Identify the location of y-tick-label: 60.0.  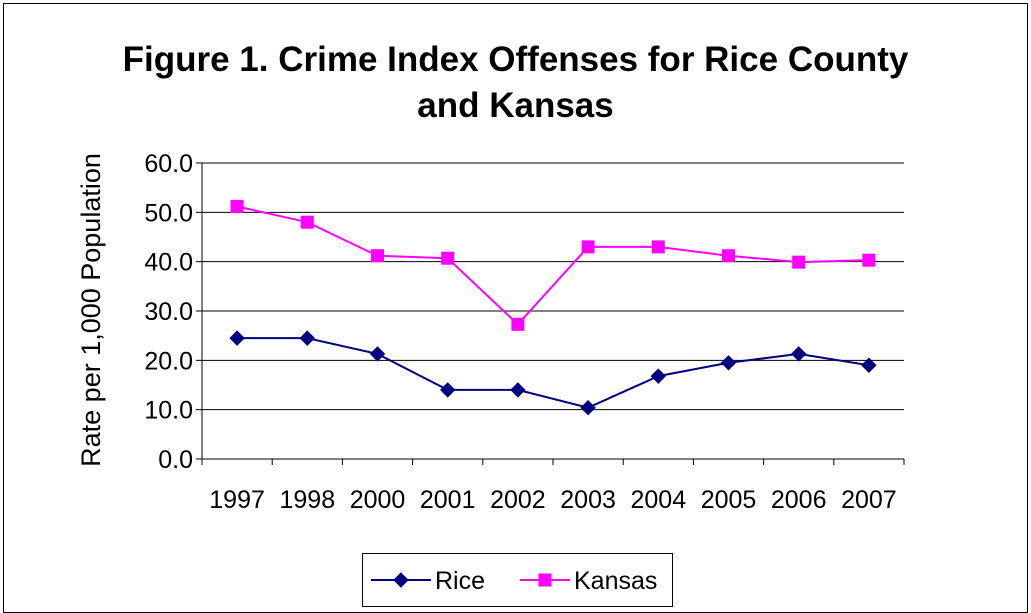
(168, 164).